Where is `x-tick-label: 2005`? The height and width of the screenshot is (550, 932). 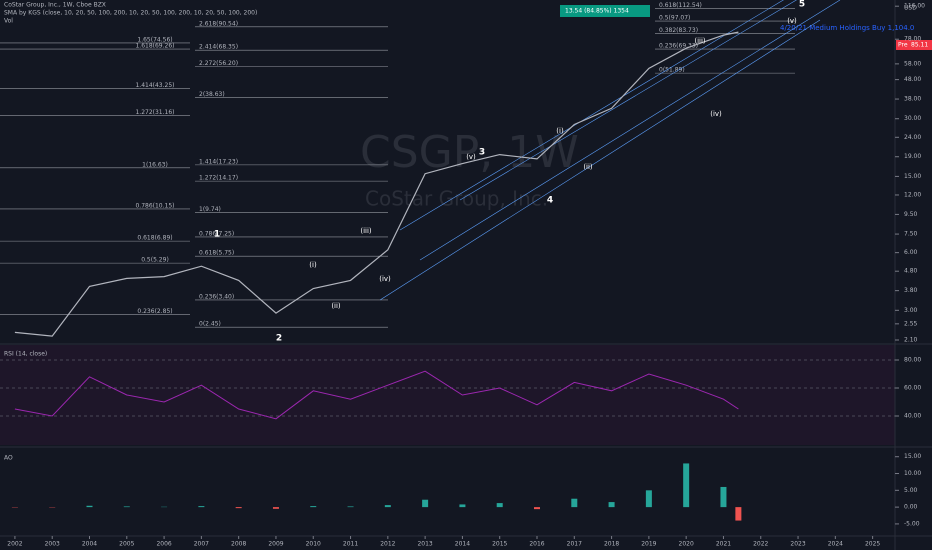 x-tick-label: 2005 is located at coordinates (126, 544).